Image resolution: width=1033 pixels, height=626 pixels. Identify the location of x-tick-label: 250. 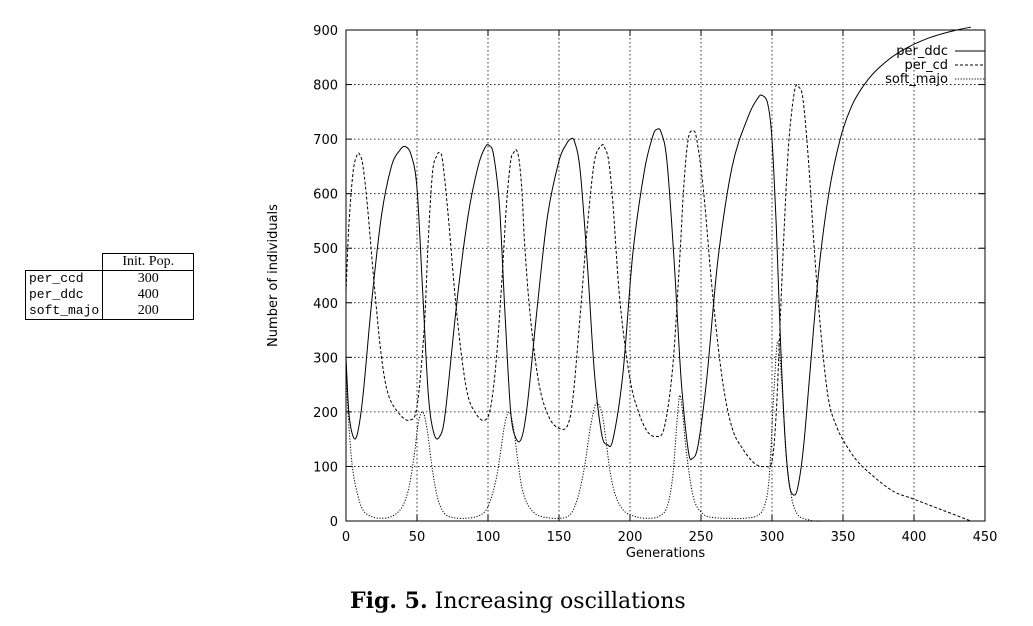
(701, 537).